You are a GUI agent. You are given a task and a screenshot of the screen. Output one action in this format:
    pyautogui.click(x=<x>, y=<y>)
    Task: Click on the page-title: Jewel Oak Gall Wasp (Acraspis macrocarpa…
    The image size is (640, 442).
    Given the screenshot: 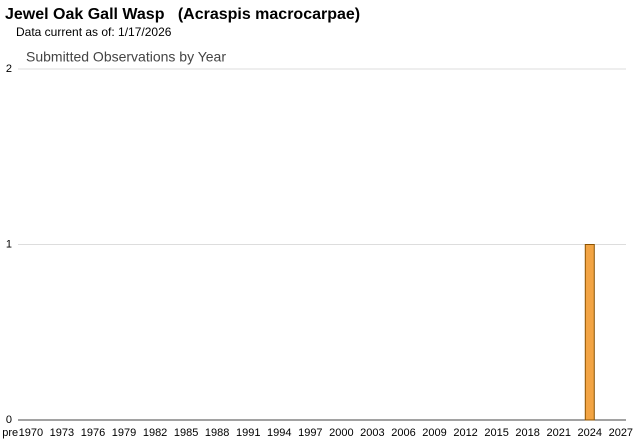 What is the action you would take?
    pyautogui.click(x=182, y=14)
    